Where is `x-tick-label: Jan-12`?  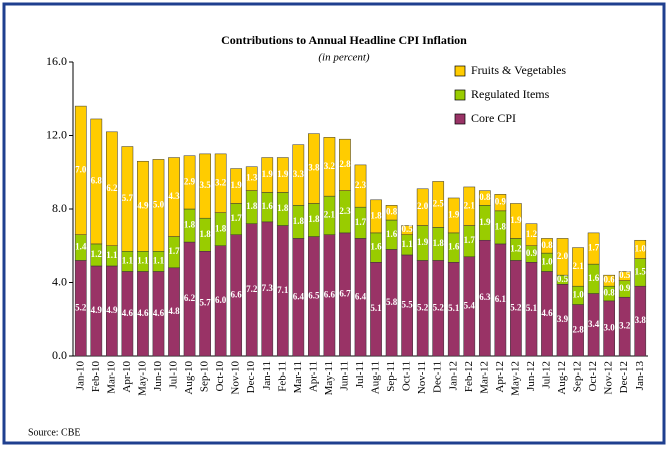 x-tick-label: Jan-12 is located at coordinates (453, 375).